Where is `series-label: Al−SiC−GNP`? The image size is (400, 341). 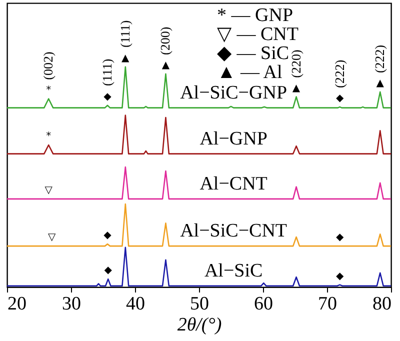
series-label: Al−SiC−GNP is located at coordinates (234, 93).